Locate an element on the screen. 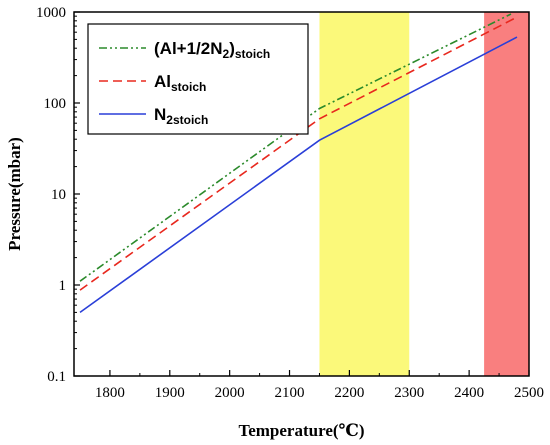  y-tick-label: 100 is located at coordinates (55, 104).